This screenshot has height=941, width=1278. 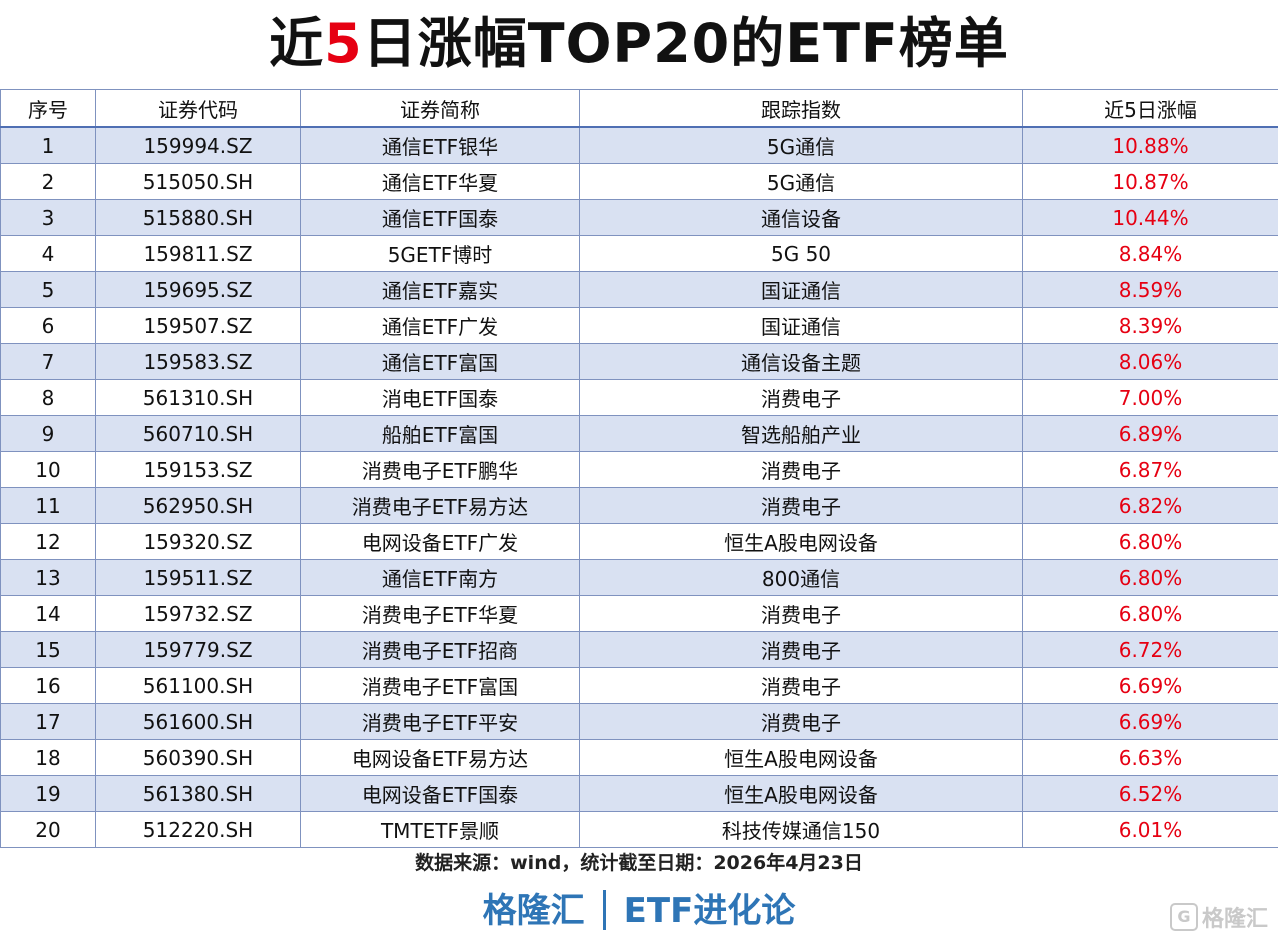 I want to click on index-cell: 智选船舶产业, so click(x=801, y=433).